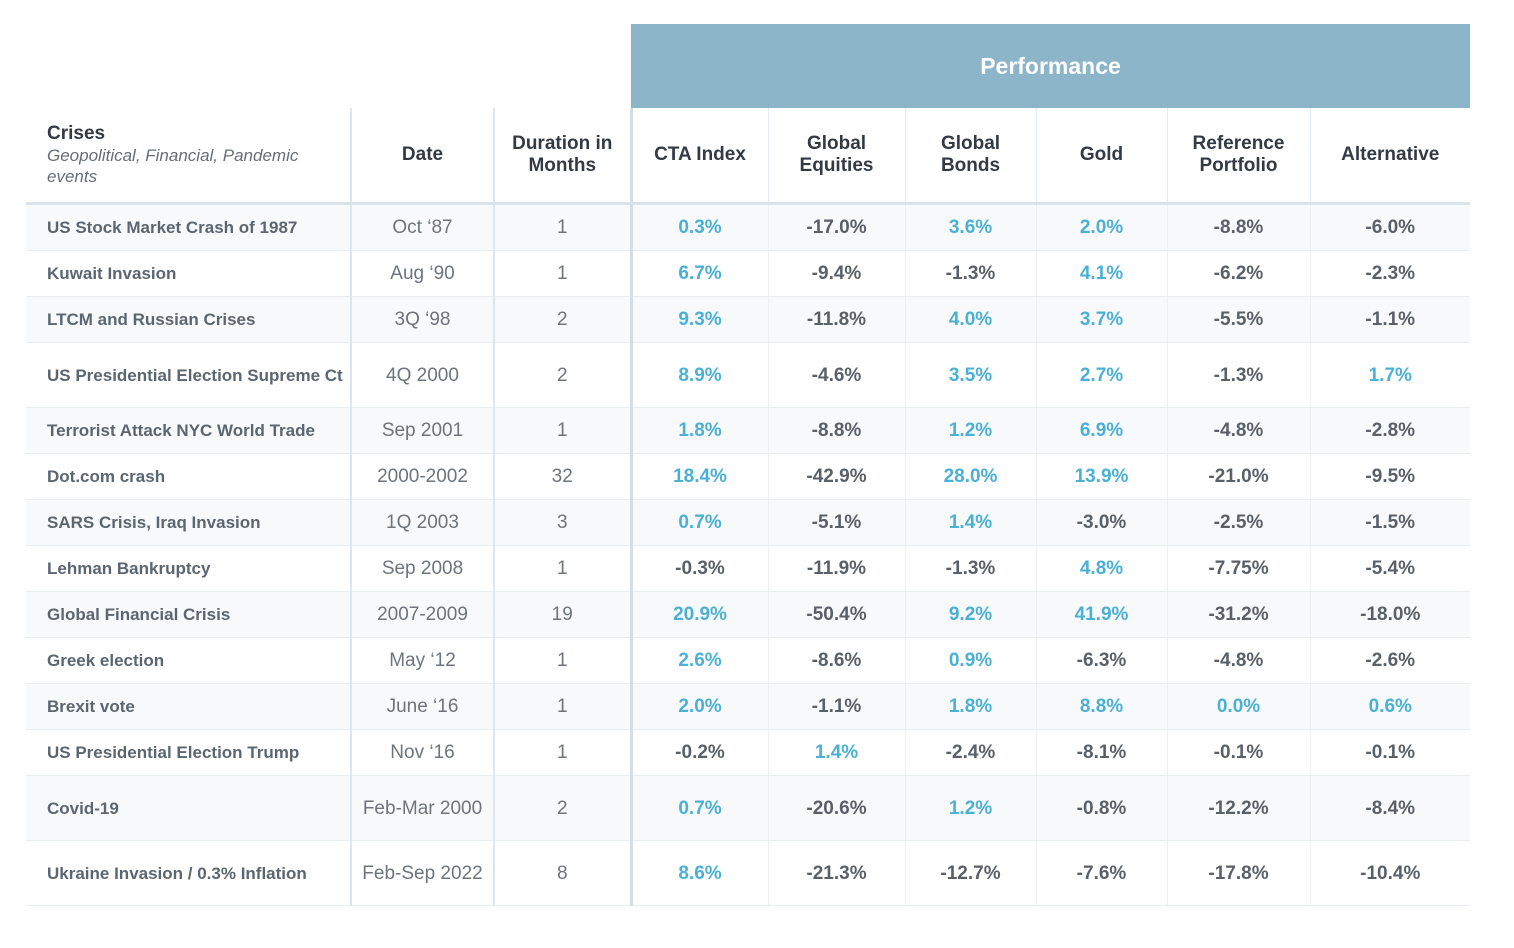  What do you see at coordinates (422, 706) in the screenshot?
I see `cell-date: June ‘16` at bounding box center [422, 706].